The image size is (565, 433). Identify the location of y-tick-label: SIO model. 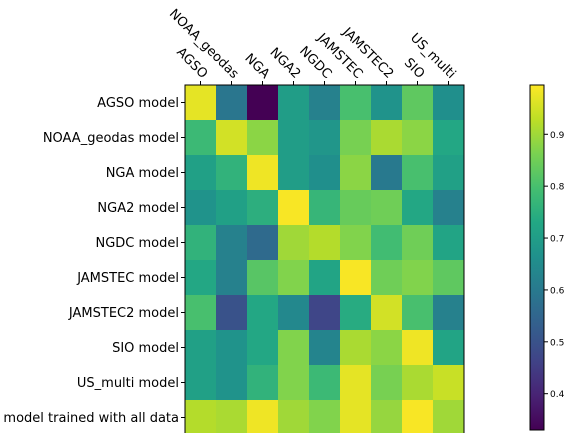
(145, 348).